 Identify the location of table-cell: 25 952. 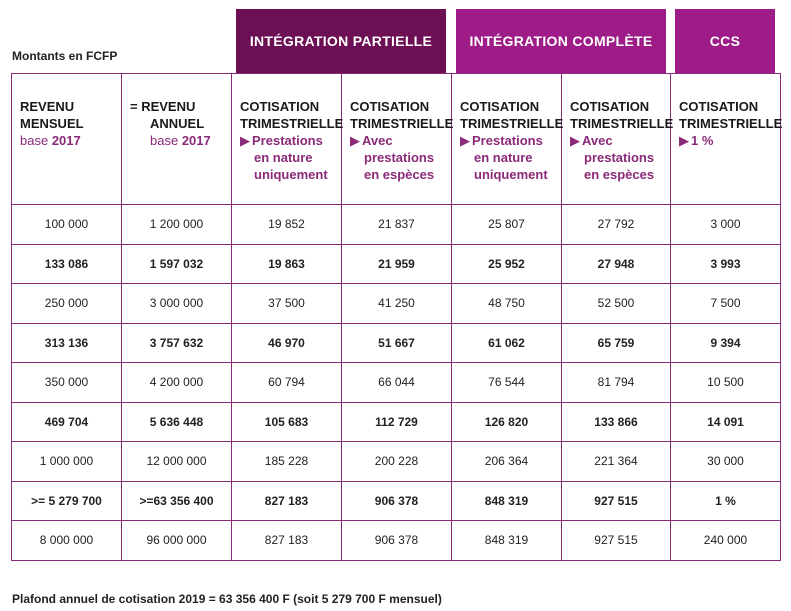
(506, 263).